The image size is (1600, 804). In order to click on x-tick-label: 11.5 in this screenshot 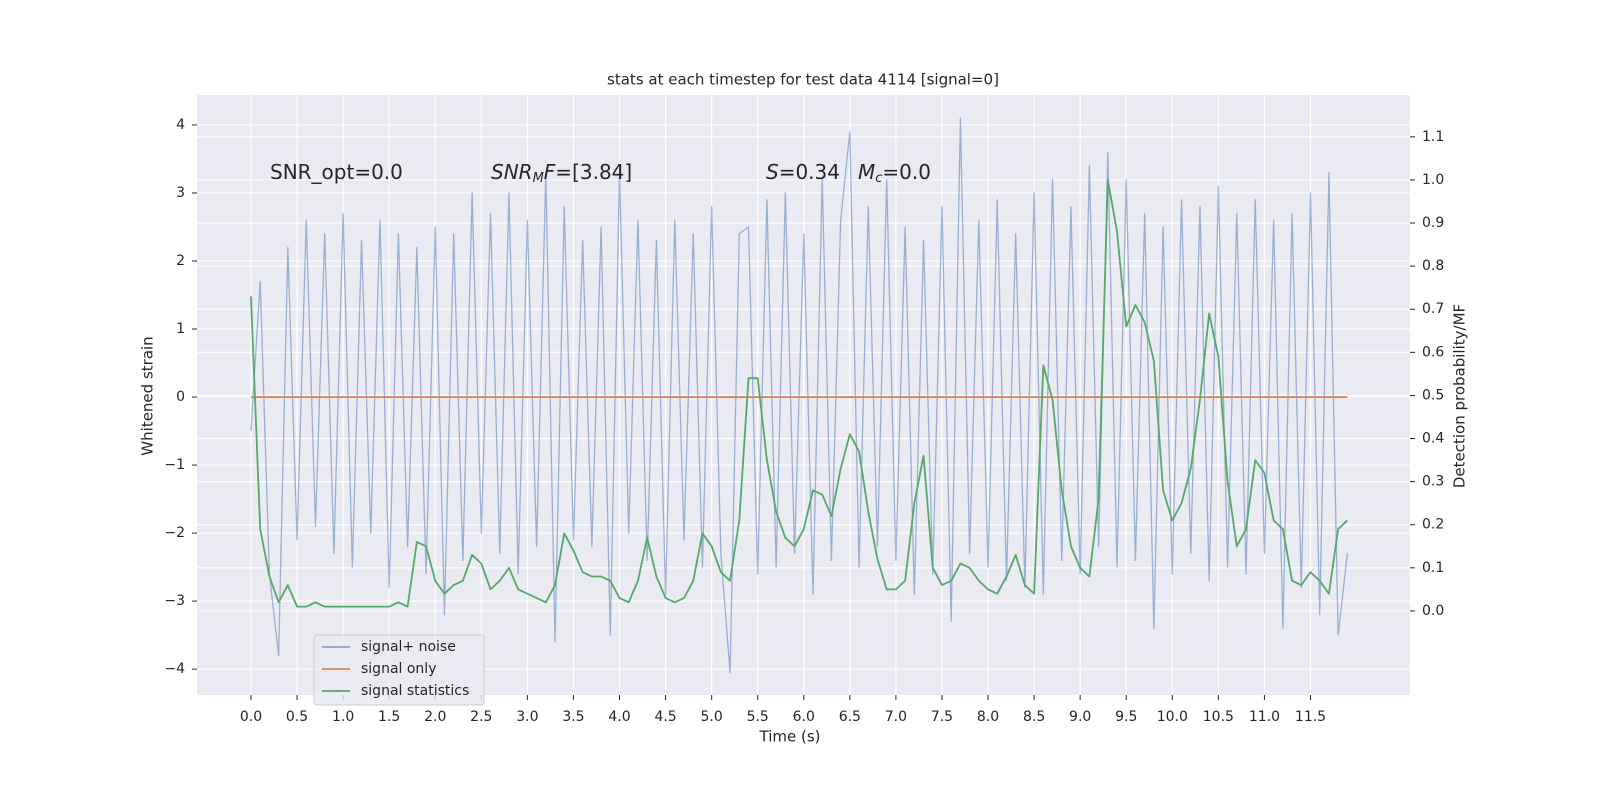, I will do `click(1310, 717)`.